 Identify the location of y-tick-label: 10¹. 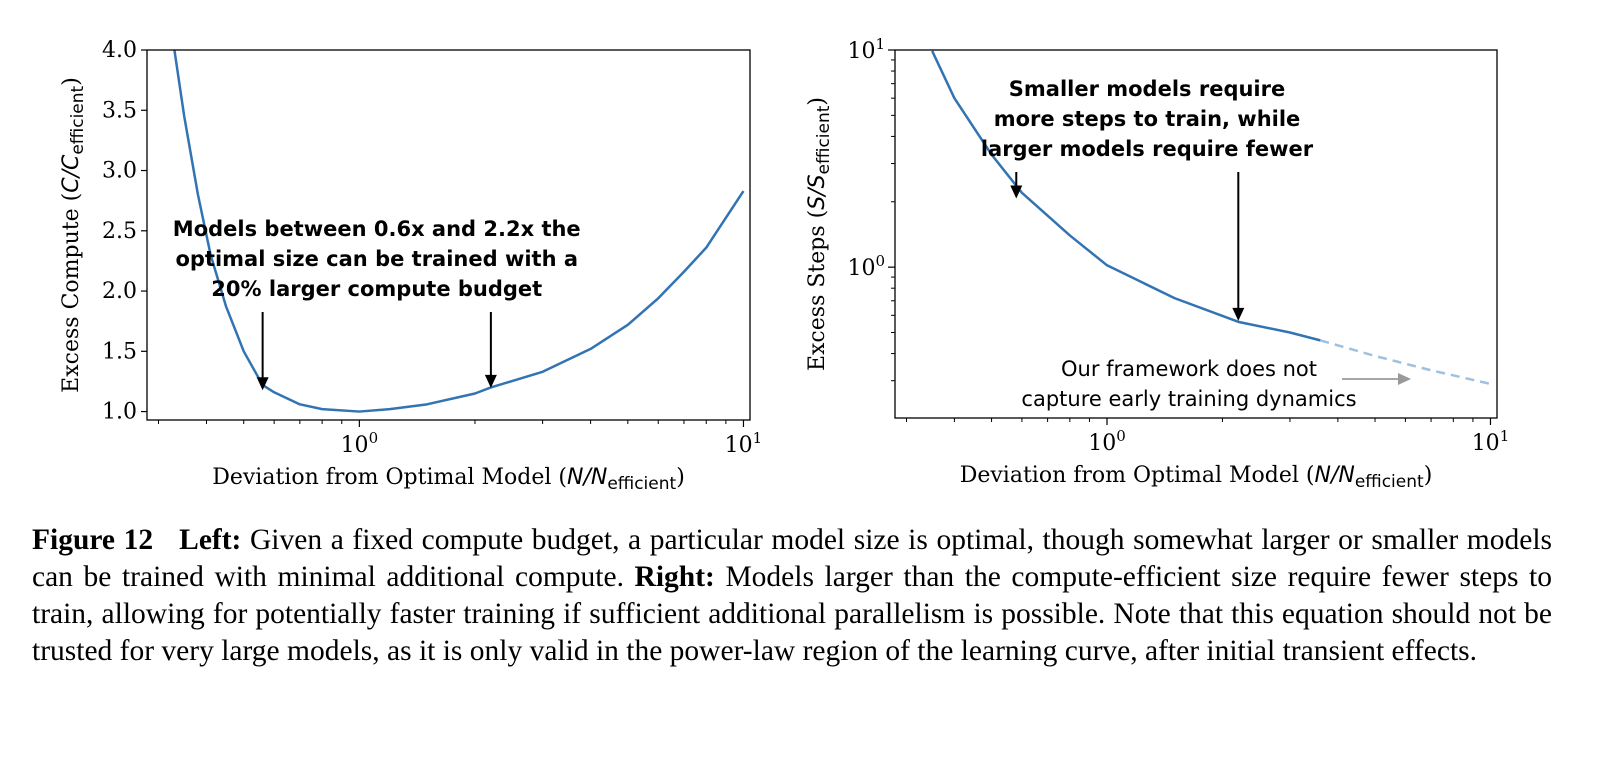
(866, 49).